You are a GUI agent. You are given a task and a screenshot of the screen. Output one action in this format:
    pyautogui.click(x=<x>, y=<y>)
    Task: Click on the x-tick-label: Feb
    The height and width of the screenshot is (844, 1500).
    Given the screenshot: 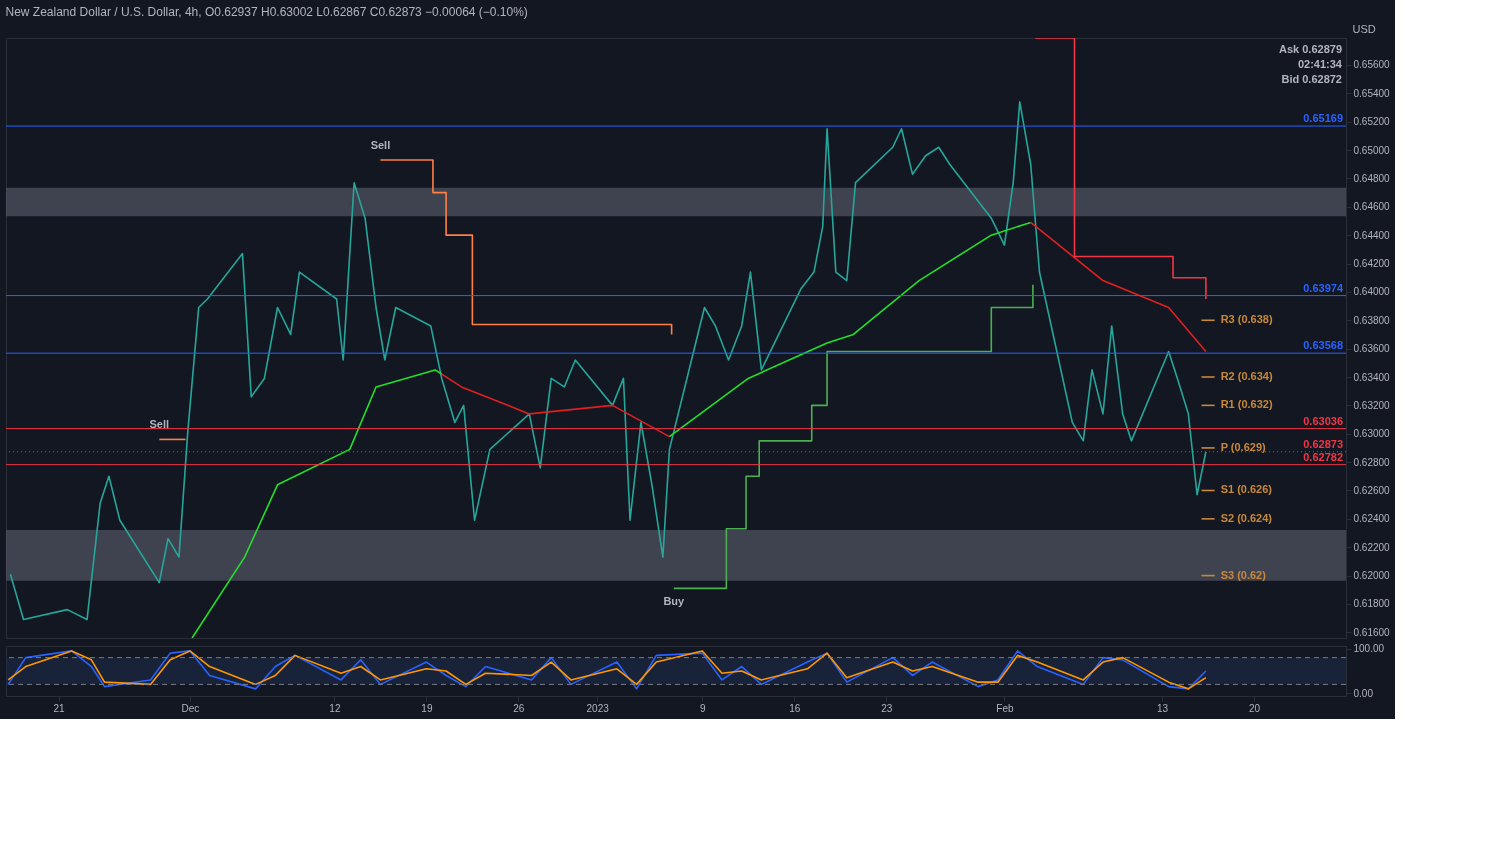 What is the action you would take?
    pyautogui.click(x=1005, y=708)
    